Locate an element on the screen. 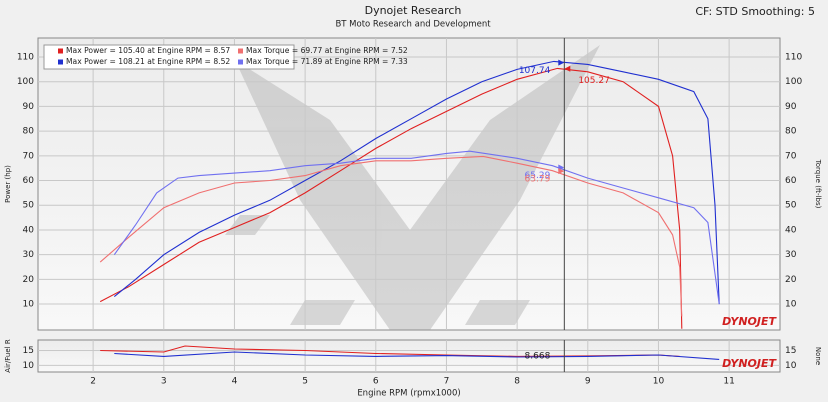 The image size is (828, 402). y2-tick-label: 40 is located at coordinates (791, 230).